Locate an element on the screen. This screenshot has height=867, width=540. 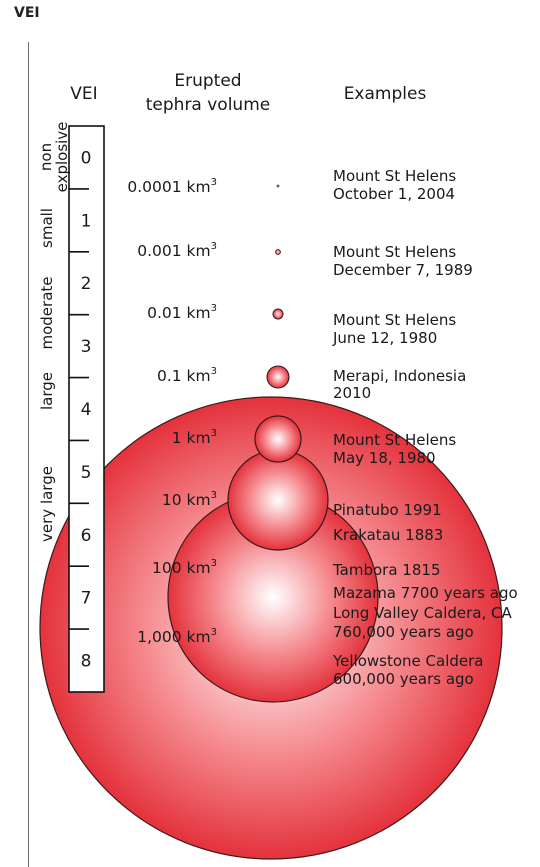
volume-label-vei-4: 1 km3 is located at coordinates (194, 437).